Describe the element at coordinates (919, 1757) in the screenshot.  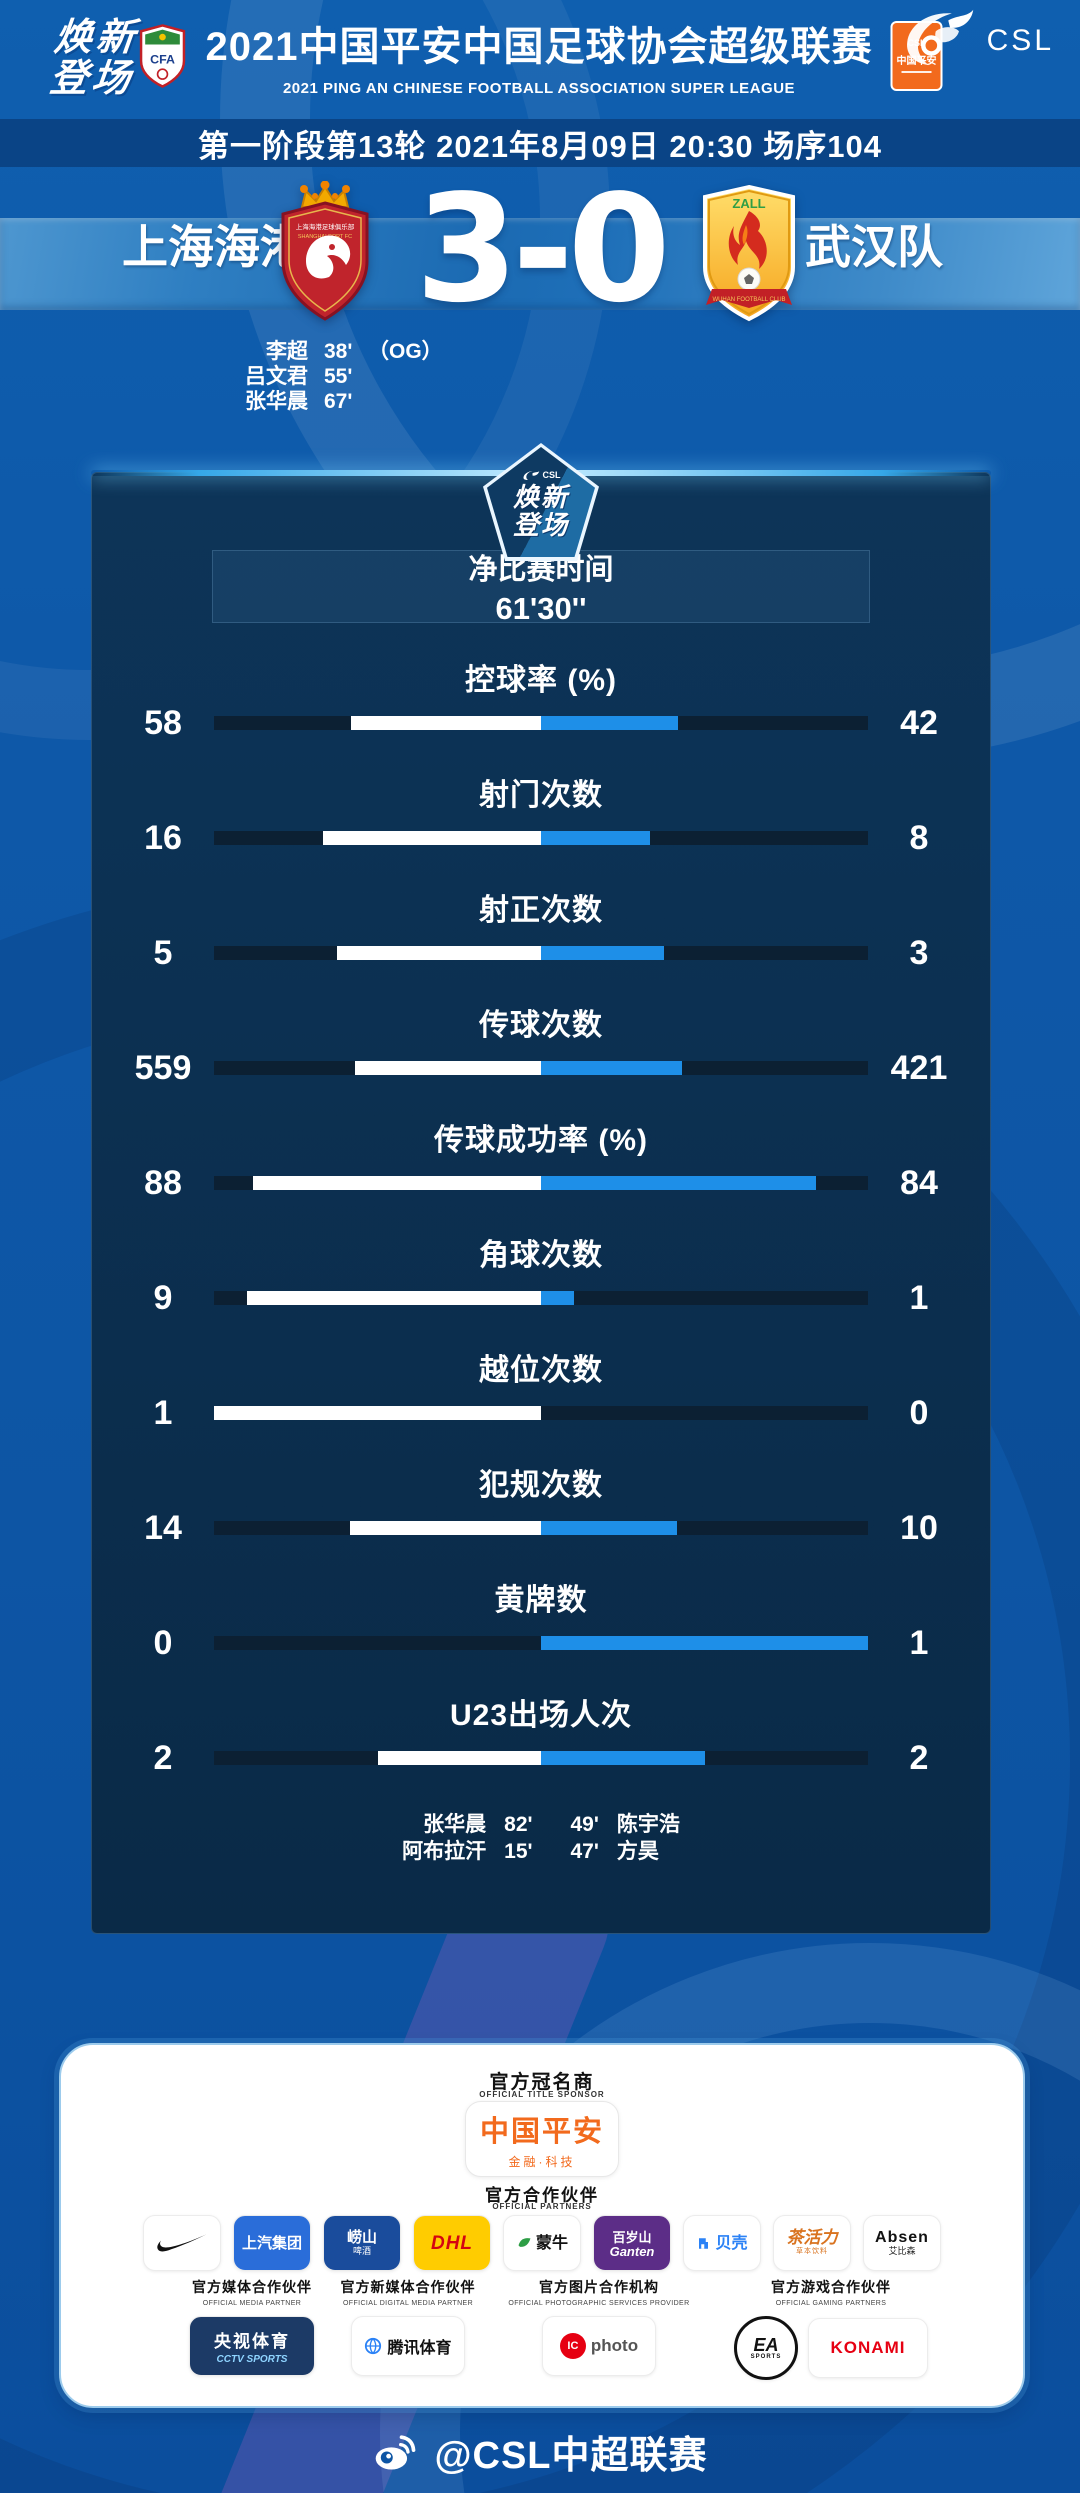
I see `stat-away-value: 2` at that location.